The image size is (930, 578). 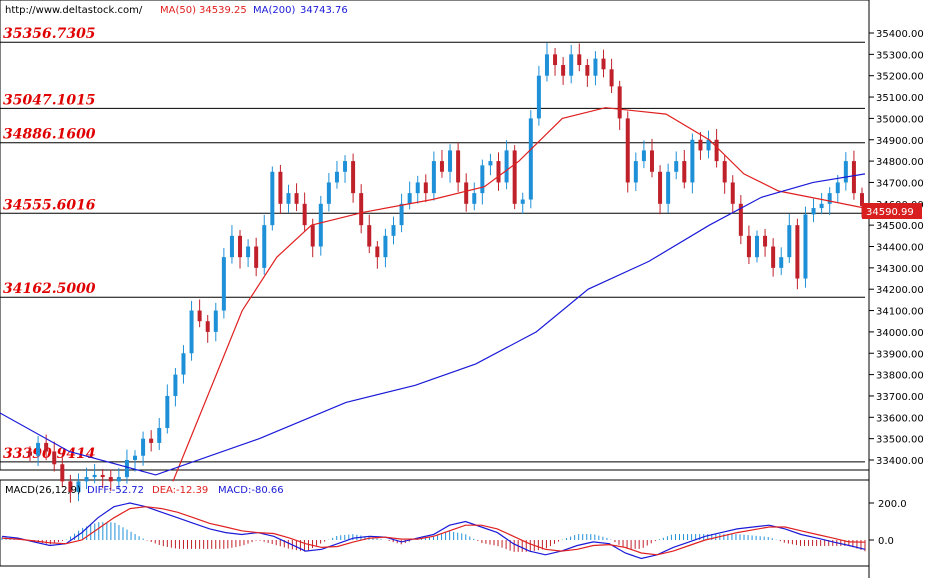 What do you see at coordinates (74, 10) in the screenshot?
I see `source-url: http://www.deltastock.com/` at bounding box center [74, 10].